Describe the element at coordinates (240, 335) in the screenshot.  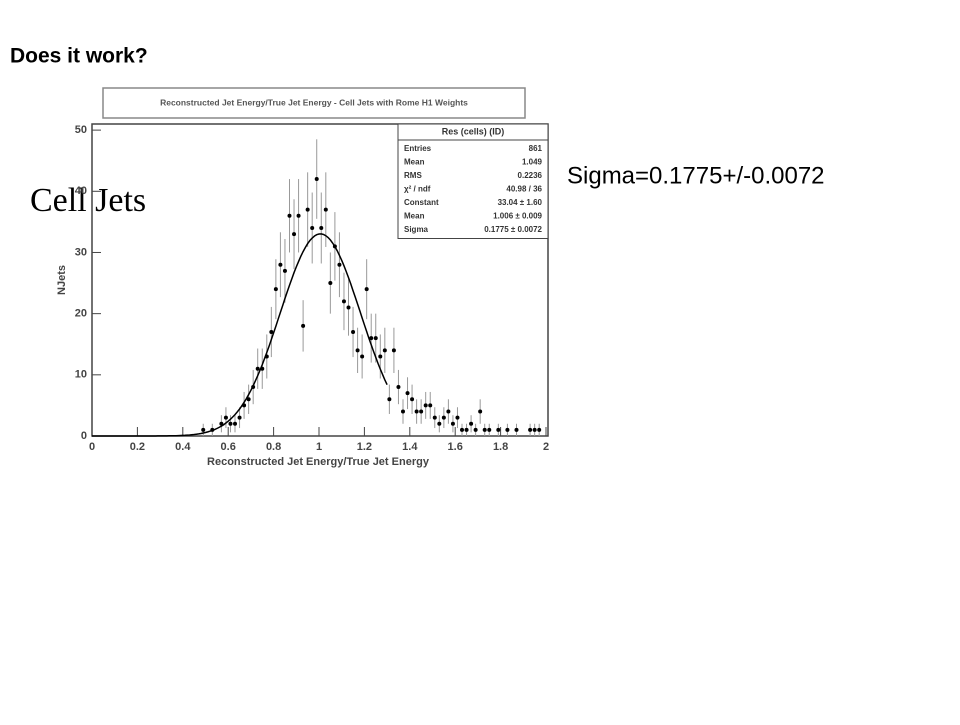
I see `fit-curve` at that location.